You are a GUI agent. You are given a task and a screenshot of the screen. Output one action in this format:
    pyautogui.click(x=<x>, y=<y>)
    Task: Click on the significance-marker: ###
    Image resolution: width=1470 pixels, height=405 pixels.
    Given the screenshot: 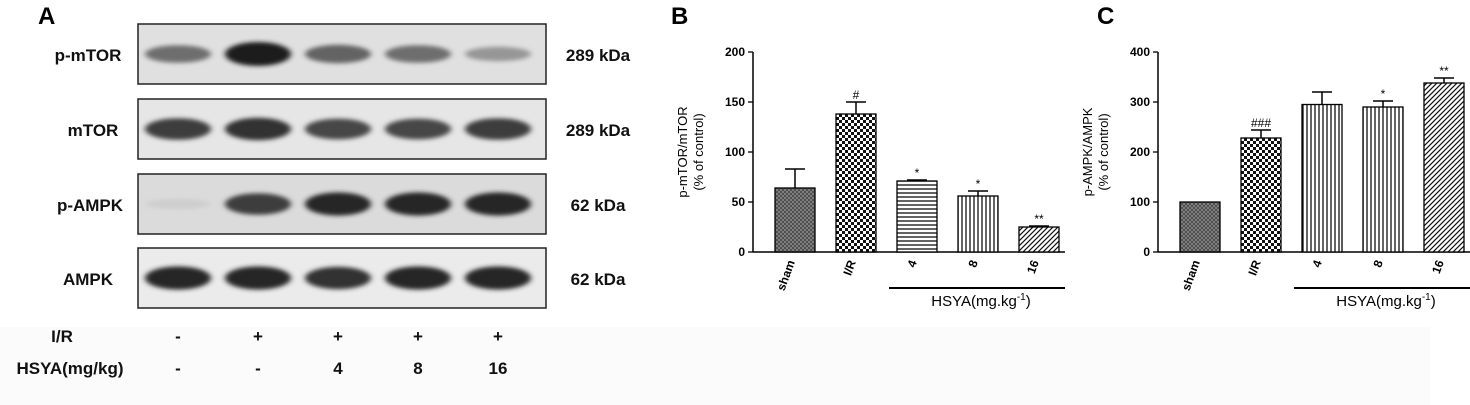 What is the action you would take?
    pyautogui.click(x=1261, y=123)
    